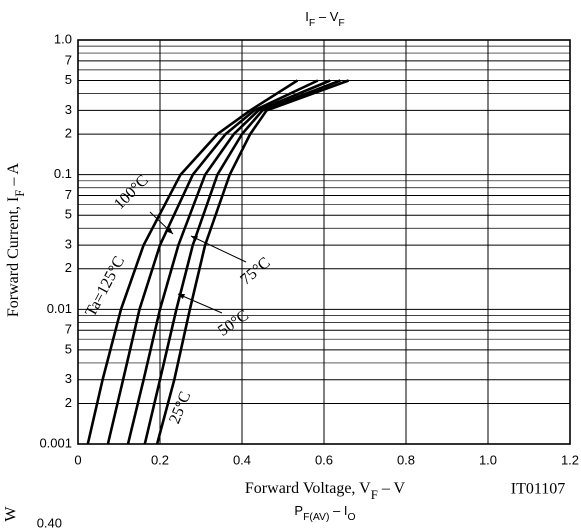  I want to click on x-axis-label-part: – V, so click(392, 488).